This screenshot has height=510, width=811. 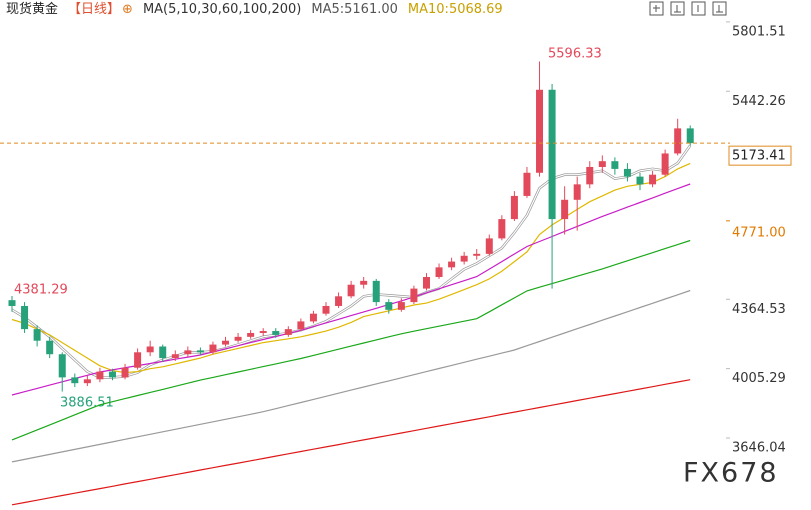 What do you see at coordinates (759, 101) in the screenshot?
I see `y-tick-label: 5442.26` at bounding box center [759, 101].